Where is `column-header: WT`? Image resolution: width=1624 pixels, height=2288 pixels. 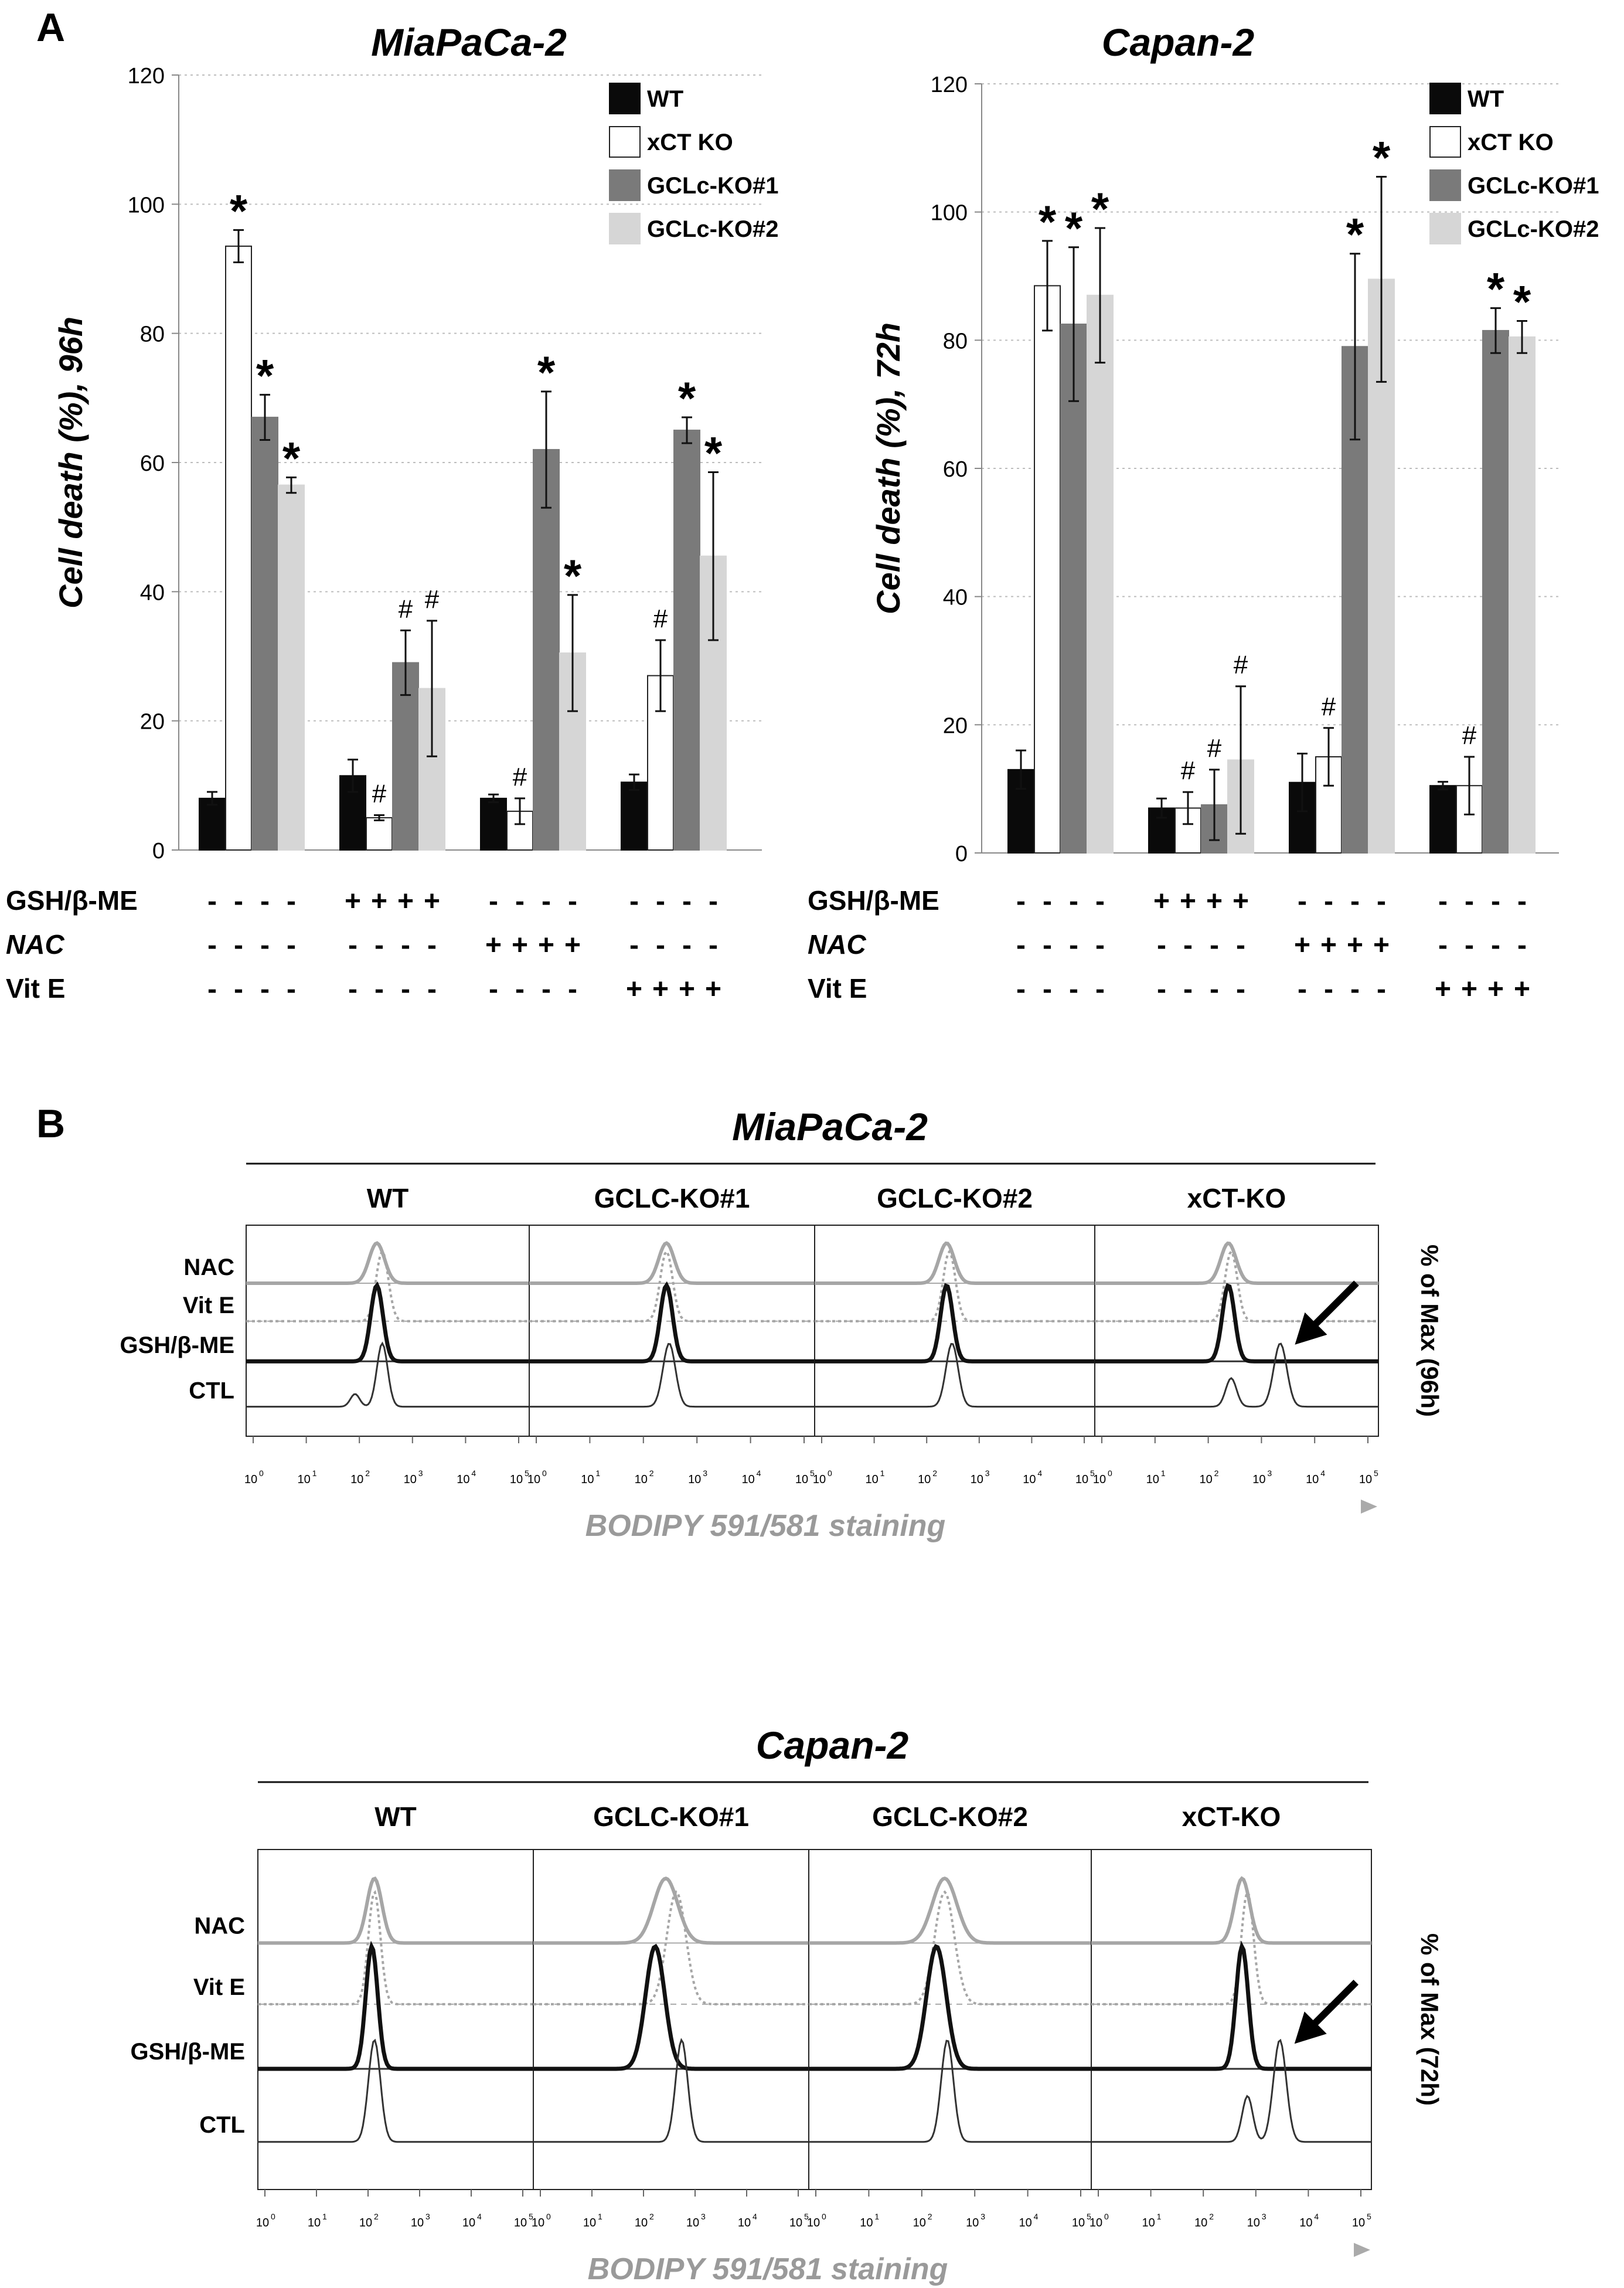
column-header: WT is located at coordinates (388, 1198).